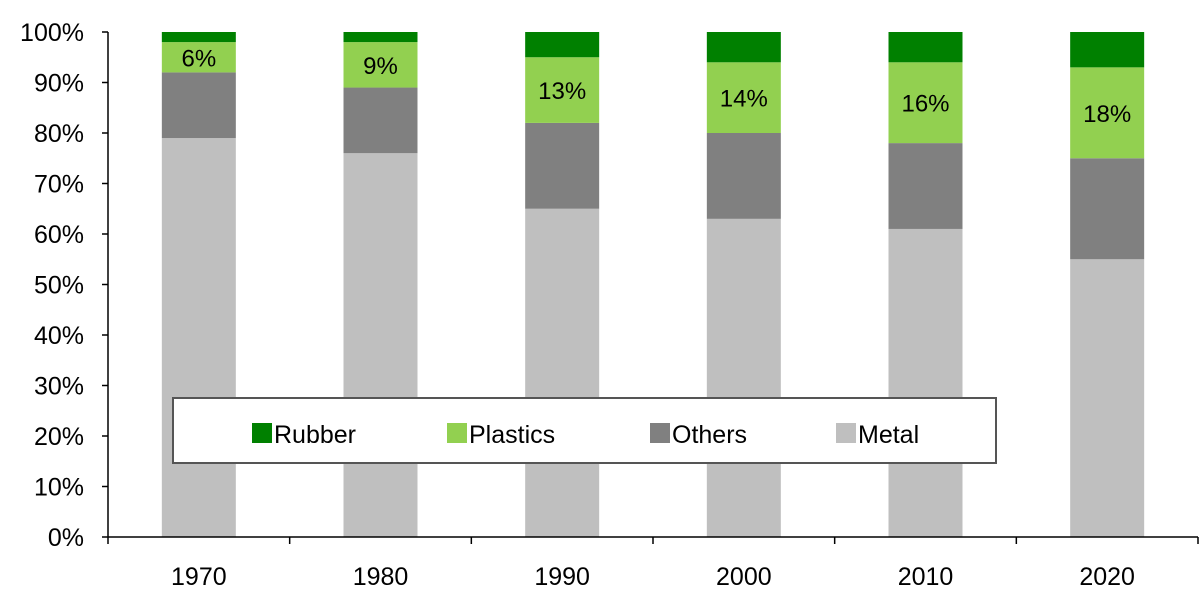 The image size is (1203, 599). I want to click on bar-plastics-2010, so click(925, 103).